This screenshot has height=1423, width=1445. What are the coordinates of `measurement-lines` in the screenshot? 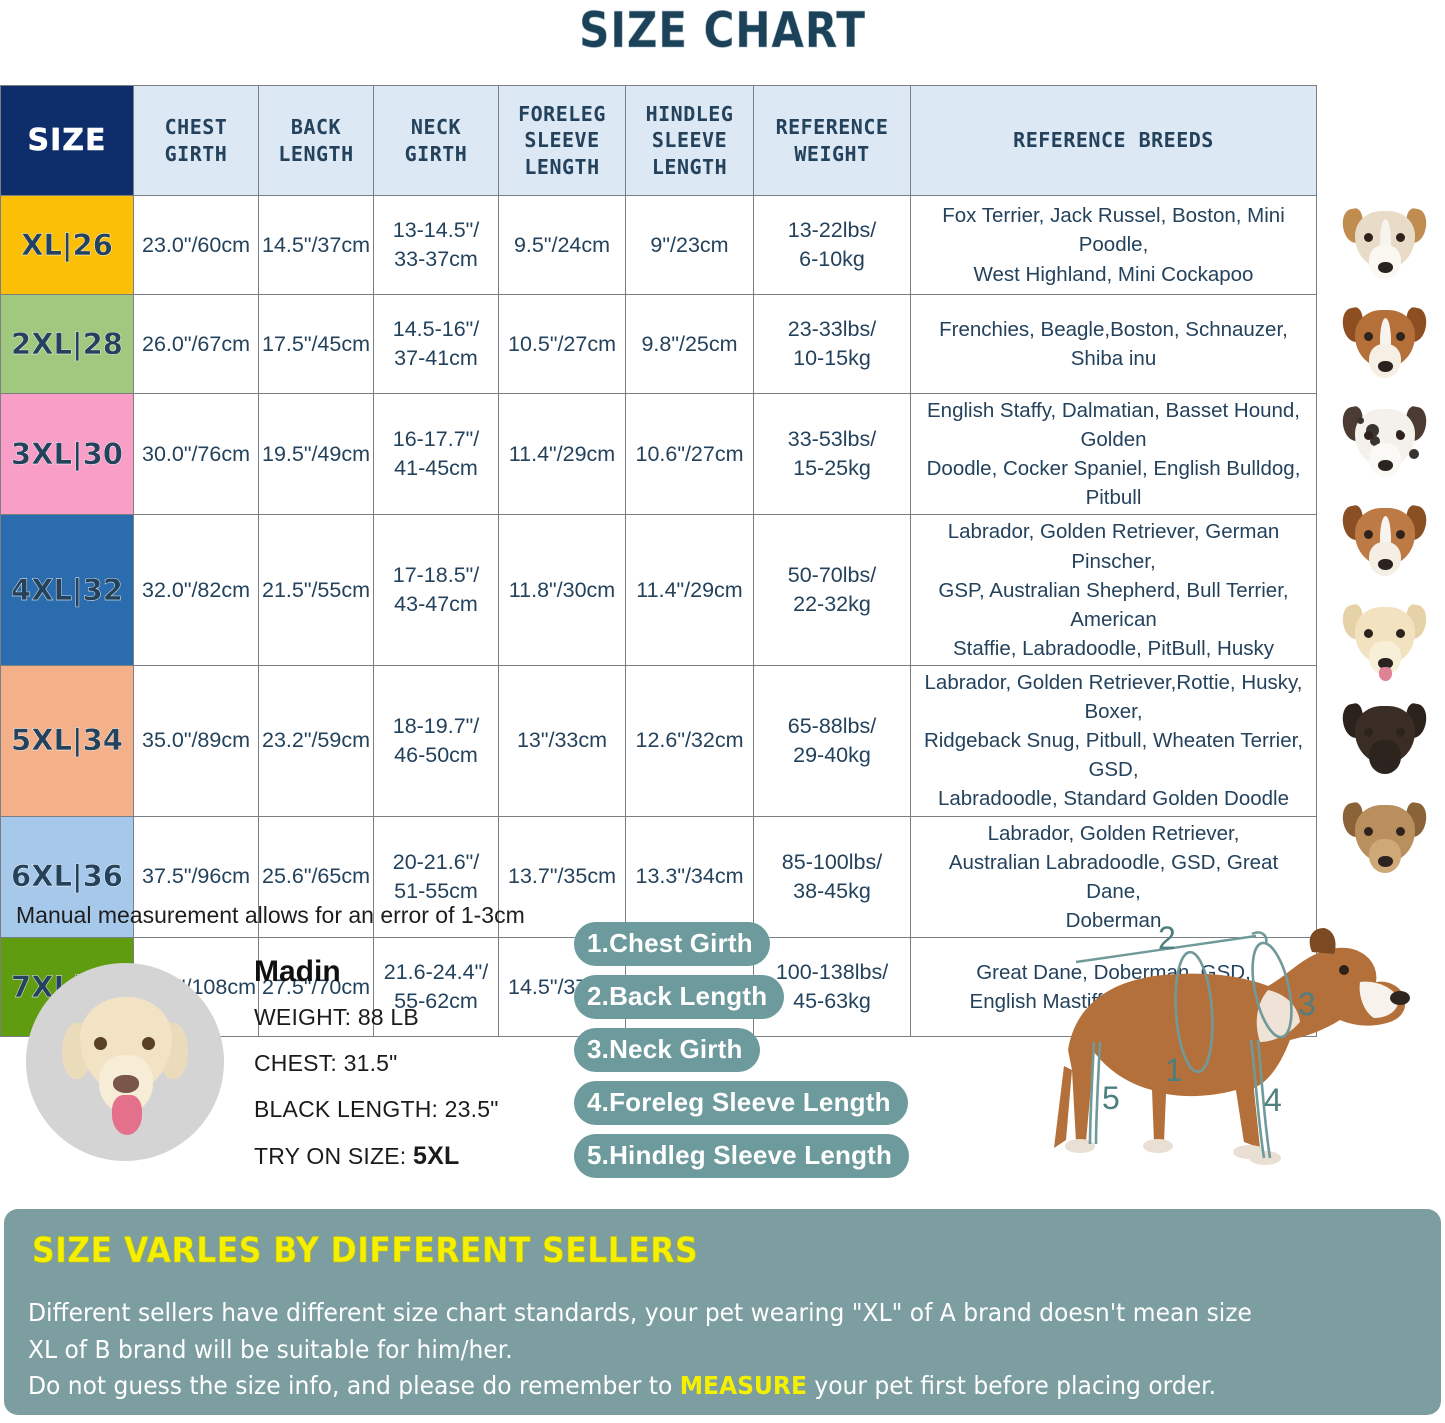 It's located at (1184, 1045).